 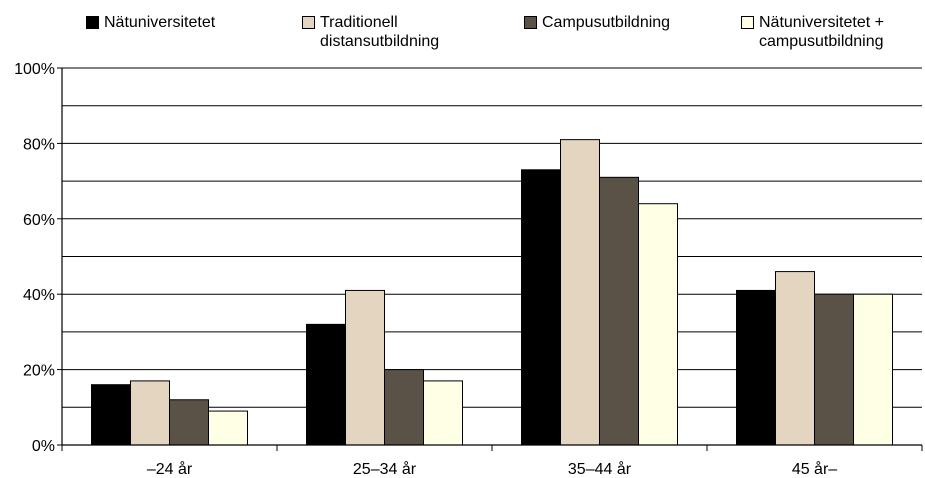 I want to click on x-tick-label: 35–44 år, so click(x=600, y=469).